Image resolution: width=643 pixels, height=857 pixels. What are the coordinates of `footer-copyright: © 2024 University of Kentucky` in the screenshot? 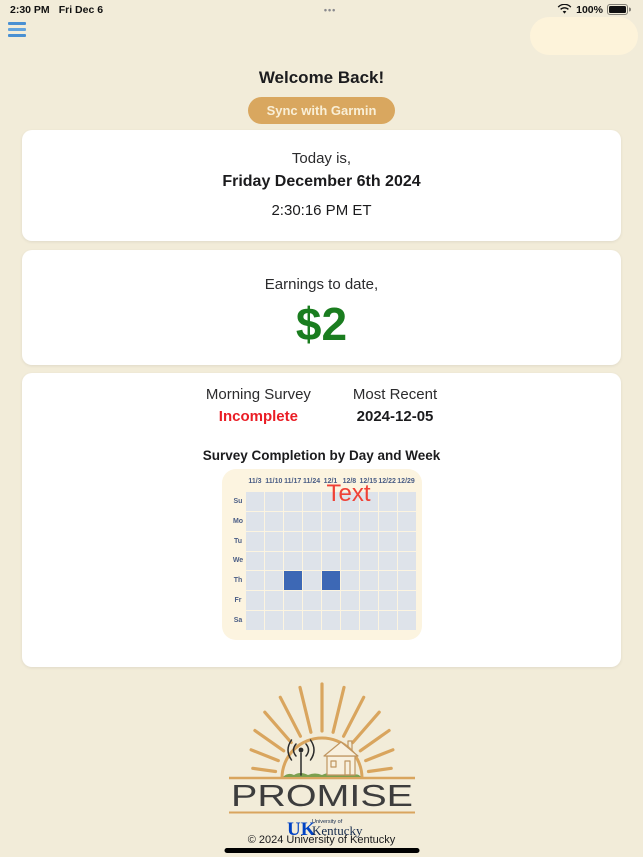 It's located at (321, 840).